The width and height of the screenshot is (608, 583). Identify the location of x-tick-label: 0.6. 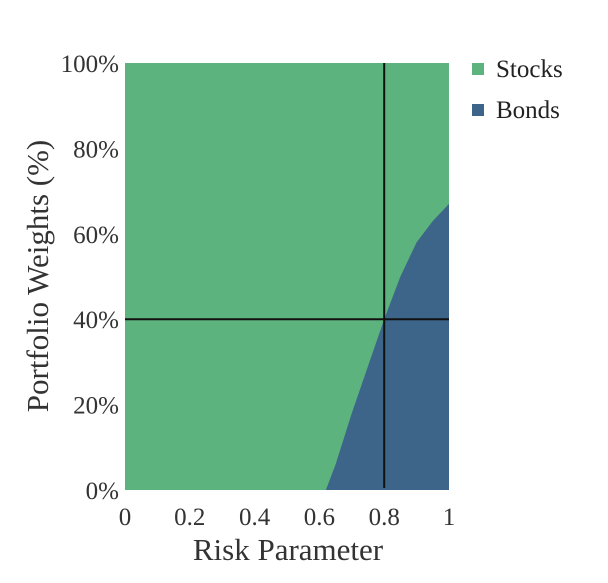
(319, 517).